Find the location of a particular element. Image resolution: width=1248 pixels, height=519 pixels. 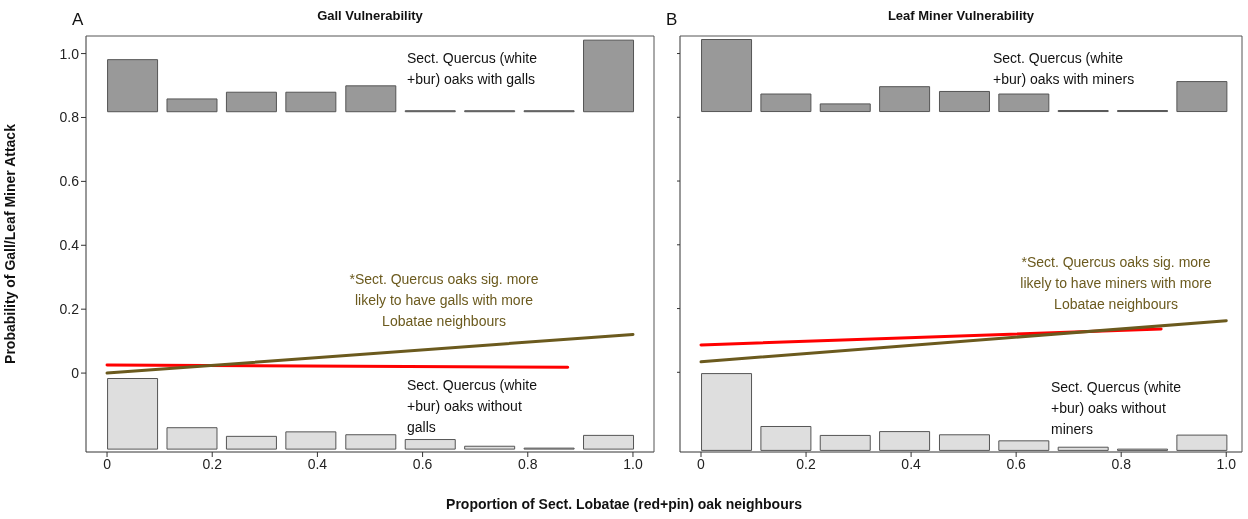

y-tick-label: 0 is located at coordinates (75, 373).